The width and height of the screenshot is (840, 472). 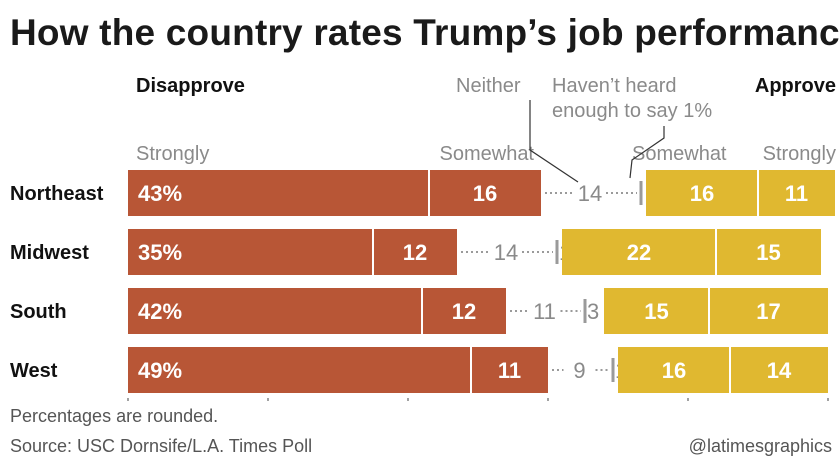 I want to click on data-label-strongly-approve: 11, so click(x=796, y=193).